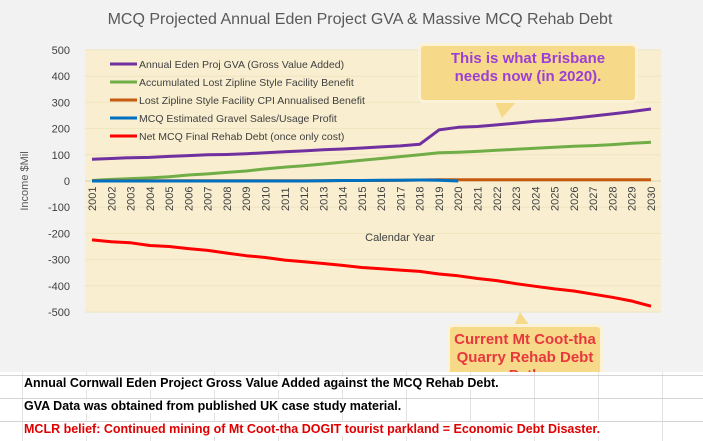 The height and width of the screenshot is (441, 703). I want to click on x-tick-label: 2027, so click(594, 199).